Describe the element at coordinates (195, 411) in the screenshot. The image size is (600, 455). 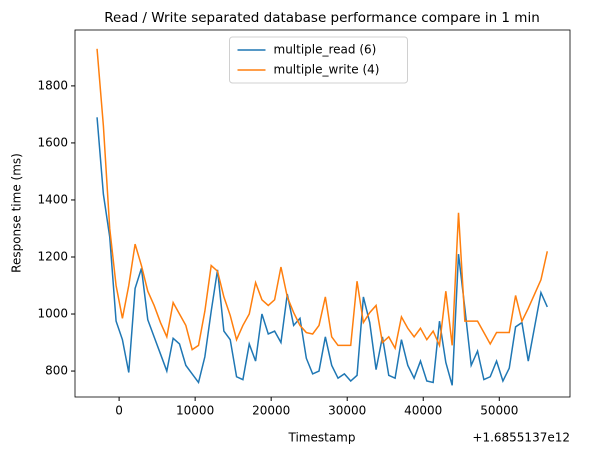
I see `x-tick-label: 10000` at that location.